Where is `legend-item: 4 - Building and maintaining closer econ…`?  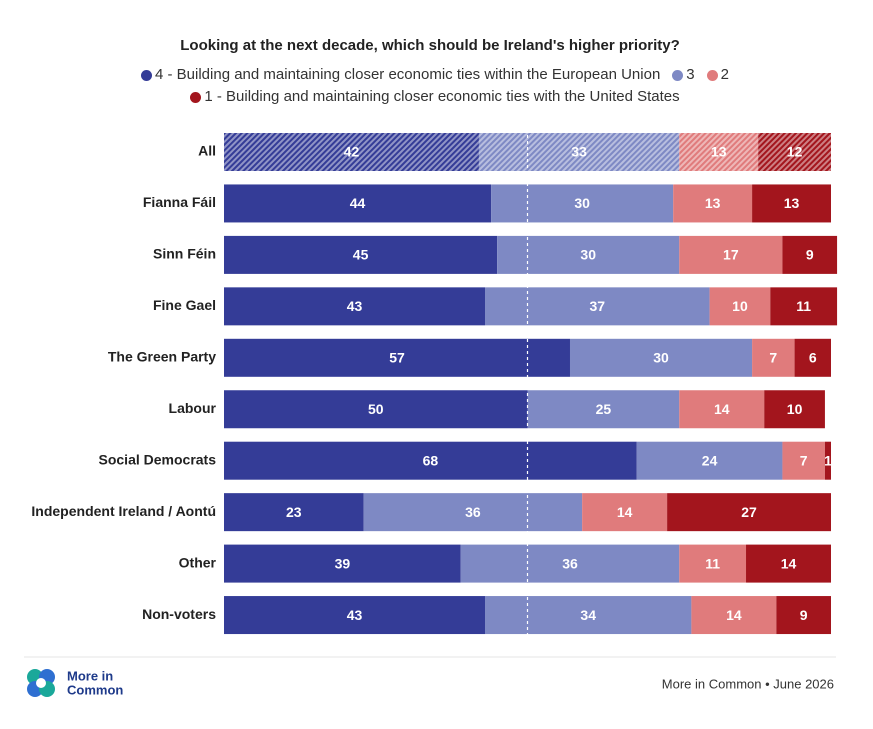
legend-item: 4 - Building and maintaining closer econ… is located at coordinates (400, 75).